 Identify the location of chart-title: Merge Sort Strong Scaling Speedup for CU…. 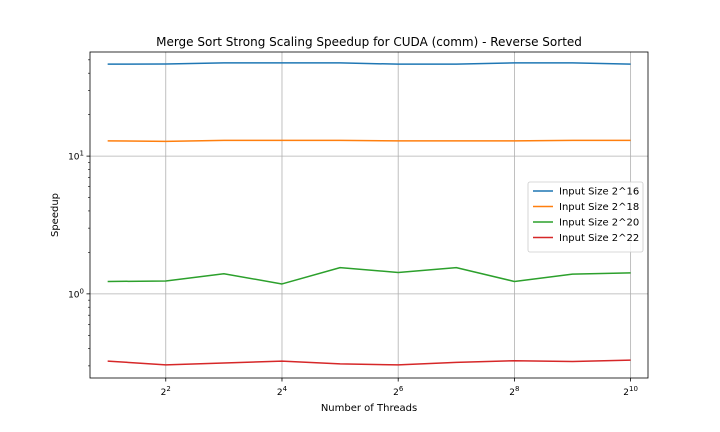
(369, 42).